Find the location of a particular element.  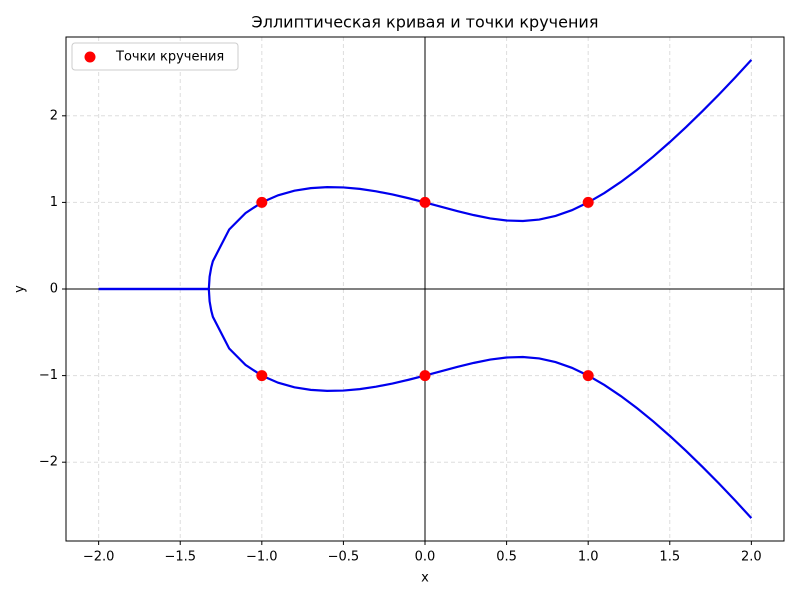

y-tick-label: 1 is located at coordinates (54, 202).